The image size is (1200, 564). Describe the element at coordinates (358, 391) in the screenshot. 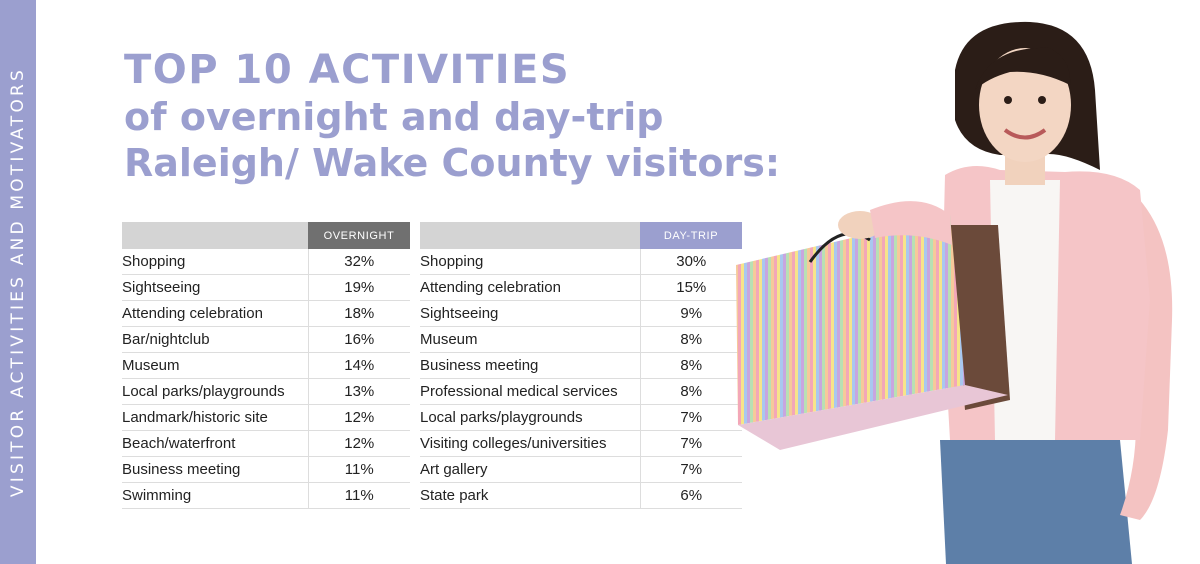

I see `overnight-percent-value: 13%` at that location.